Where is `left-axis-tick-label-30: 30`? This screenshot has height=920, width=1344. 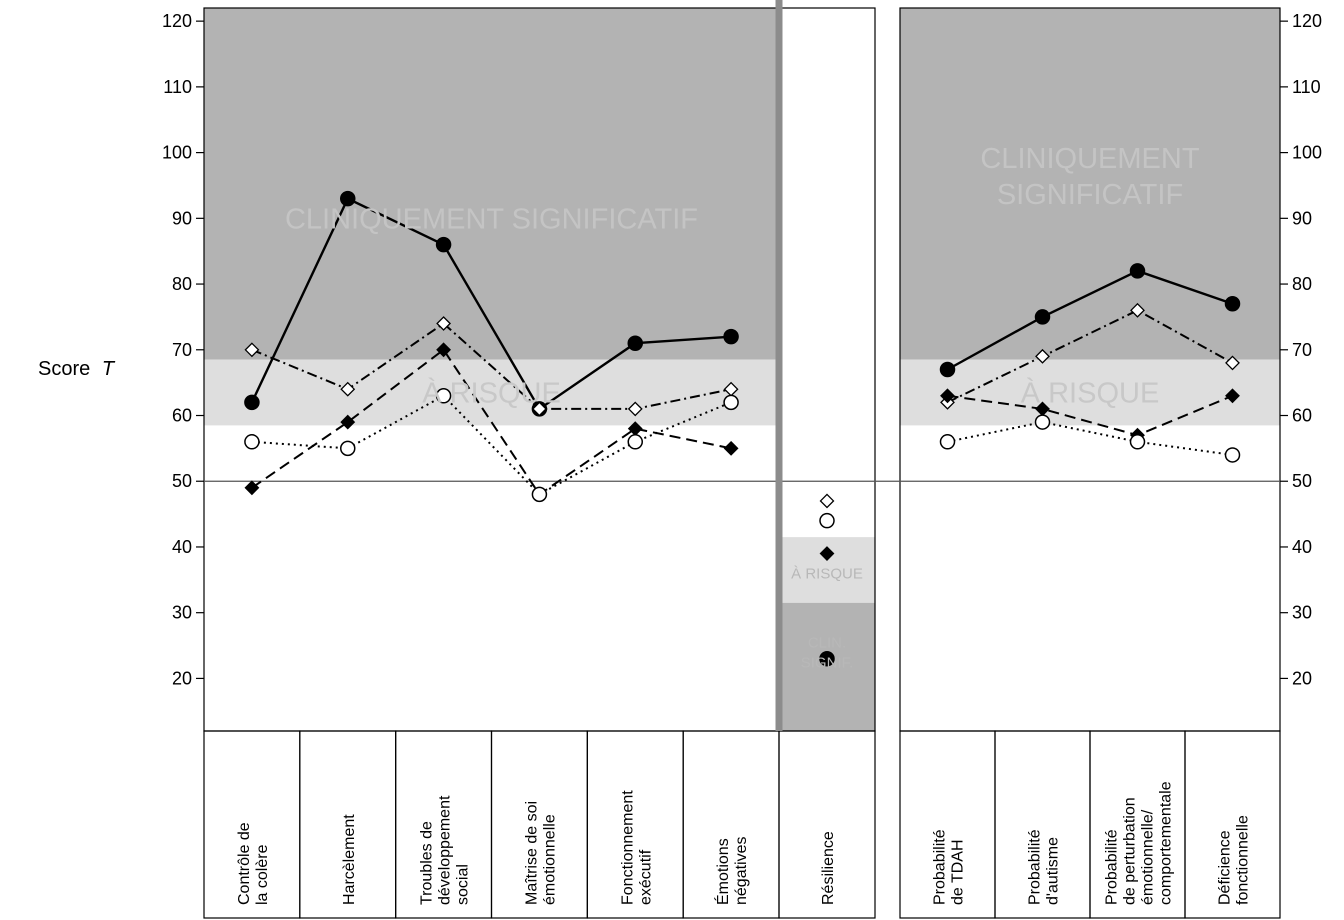
left-axis-tick-label-30: 30 is located at coordinates (182, 613).